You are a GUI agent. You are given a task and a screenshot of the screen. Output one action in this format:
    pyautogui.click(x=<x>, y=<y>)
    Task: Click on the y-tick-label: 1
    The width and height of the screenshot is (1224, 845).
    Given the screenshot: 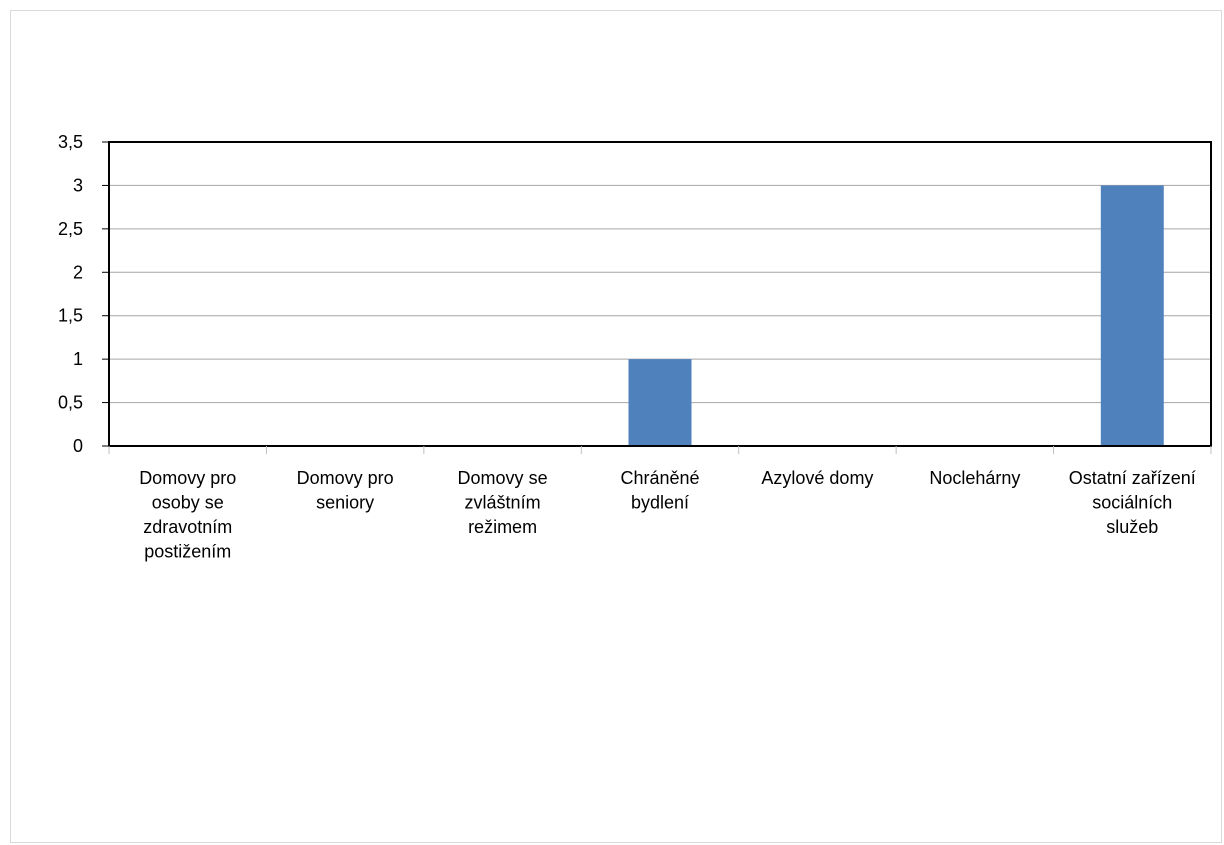 What is the action you would take?
    pyautogui.click(x=78, y=359)
    